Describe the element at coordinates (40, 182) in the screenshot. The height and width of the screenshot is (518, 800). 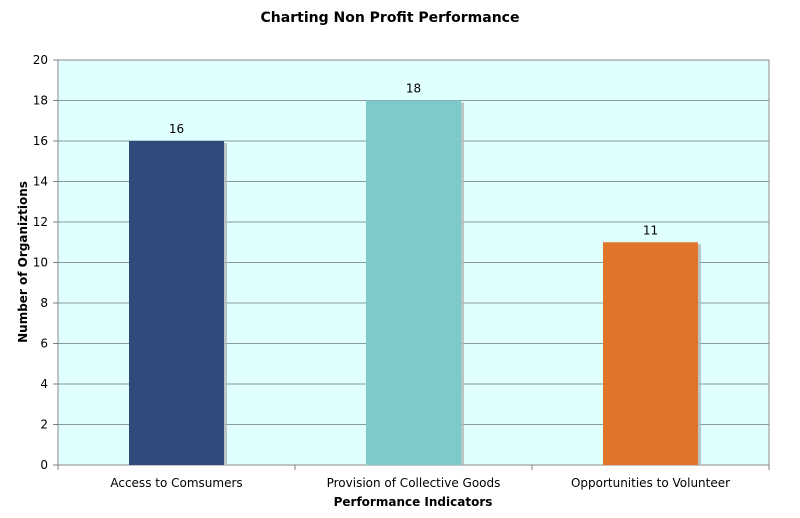
I see `y-tick-label: 14` at that location.